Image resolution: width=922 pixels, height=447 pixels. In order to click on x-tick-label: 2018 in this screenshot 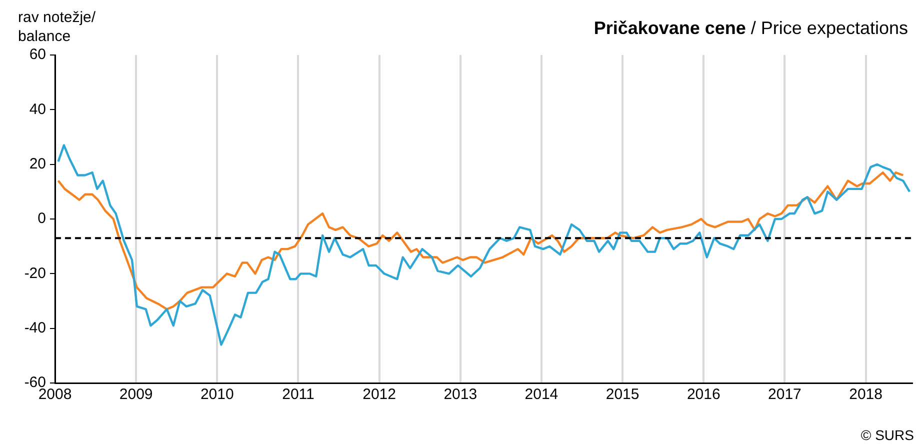, I will do `click(865, 395)`.